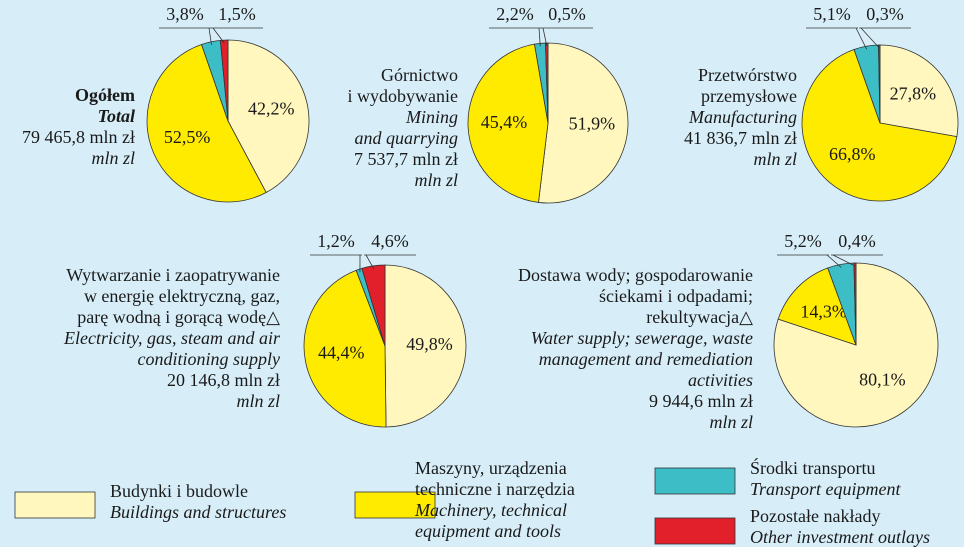  What do you see at coordinates (187, 137) in the screenshot?
I see `value-label: 52,5%` at bounding box center [187, 137].